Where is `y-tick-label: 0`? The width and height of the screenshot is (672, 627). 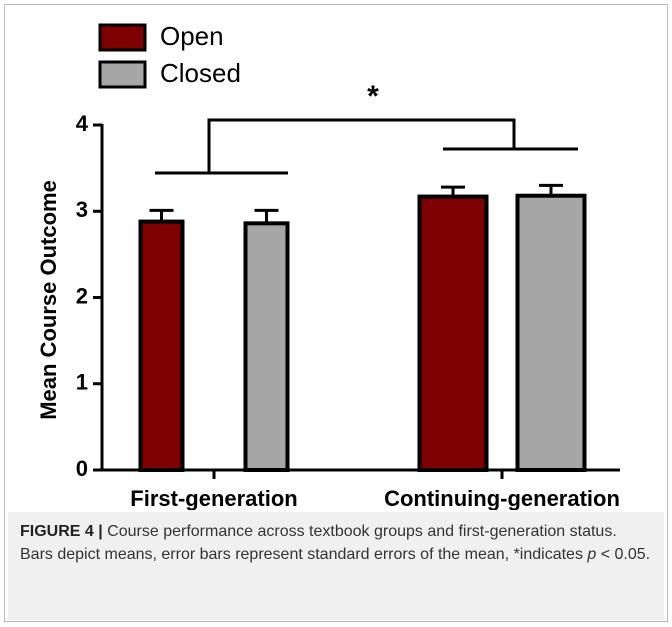 y-tick-label: 0 is located at coordinates (82, 468).